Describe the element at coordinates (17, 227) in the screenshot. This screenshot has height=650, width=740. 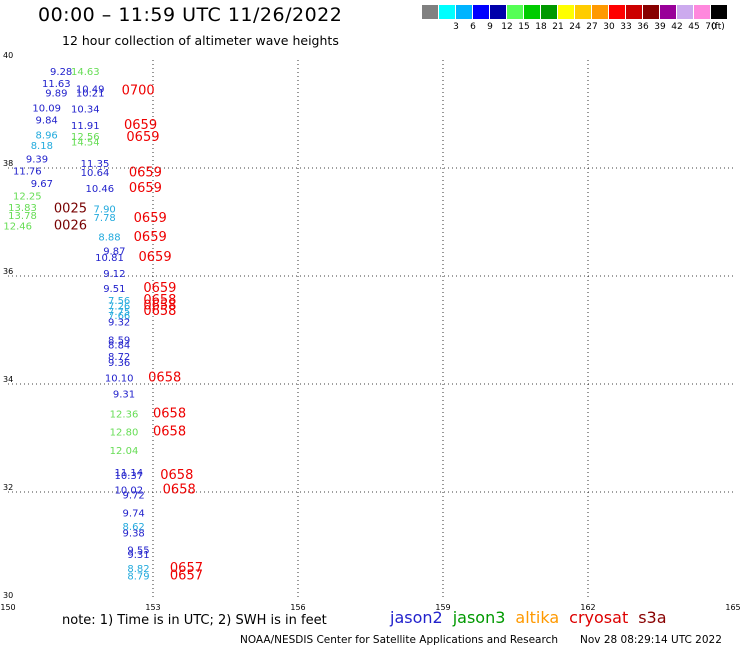
I see `wave-height-value: 12.46` at that location.